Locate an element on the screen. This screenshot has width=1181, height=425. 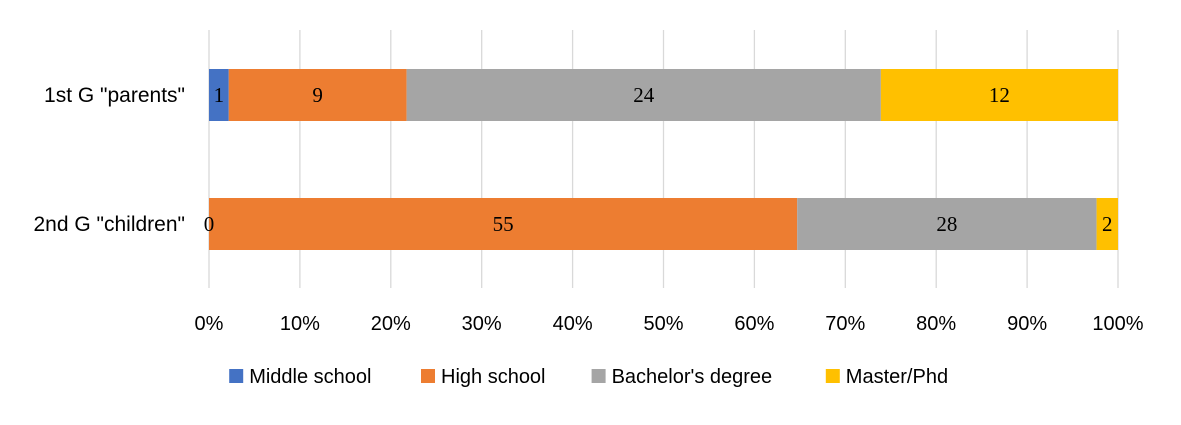
data-label: 2 is located at coordinates (1107, 224).